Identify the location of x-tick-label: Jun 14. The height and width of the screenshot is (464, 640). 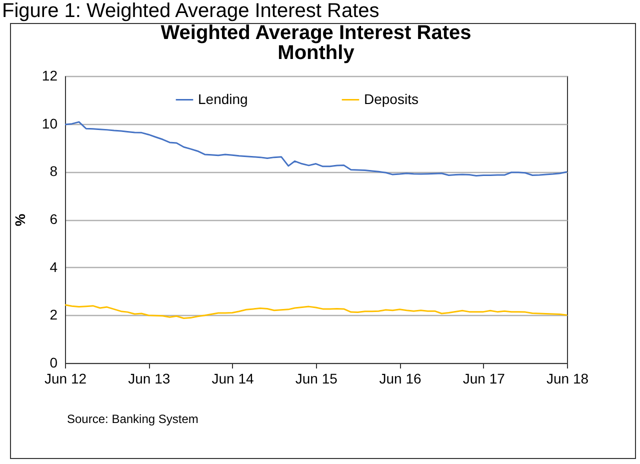
(233, 378).